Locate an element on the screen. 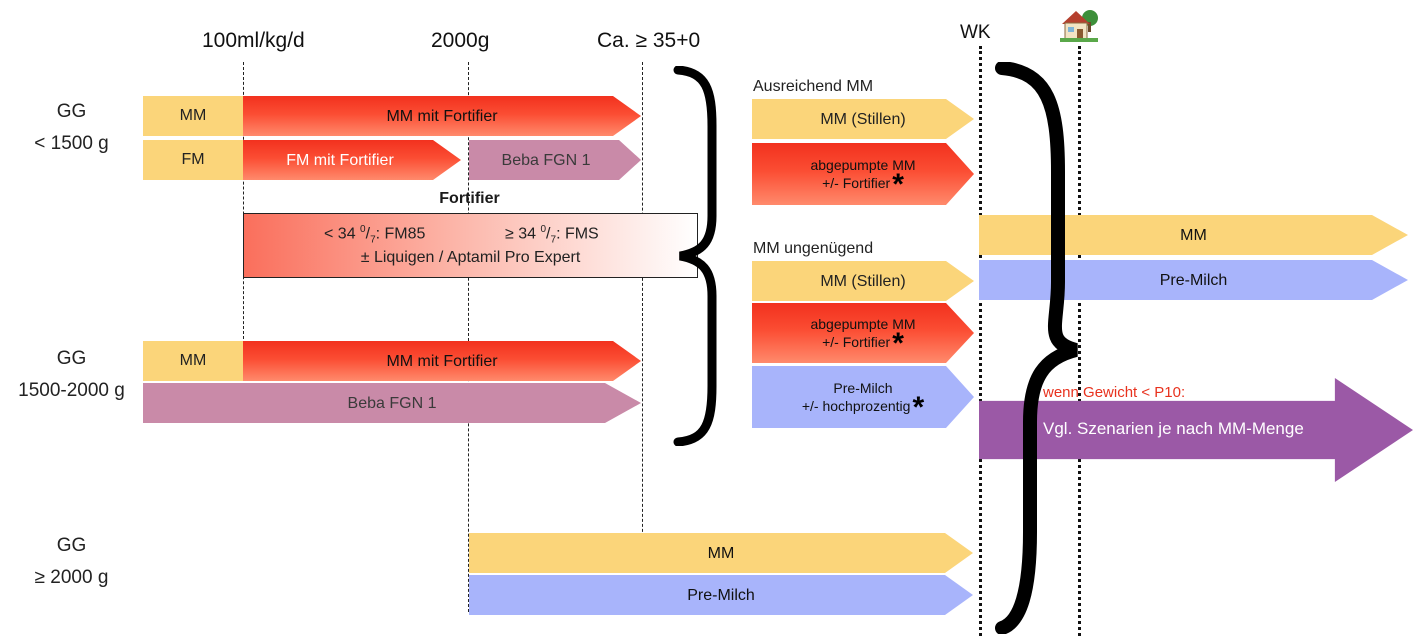 The image size is (1418, 639). row-label-over-2000: GG ≥ 2000 g is located at coordinates (71, 561).